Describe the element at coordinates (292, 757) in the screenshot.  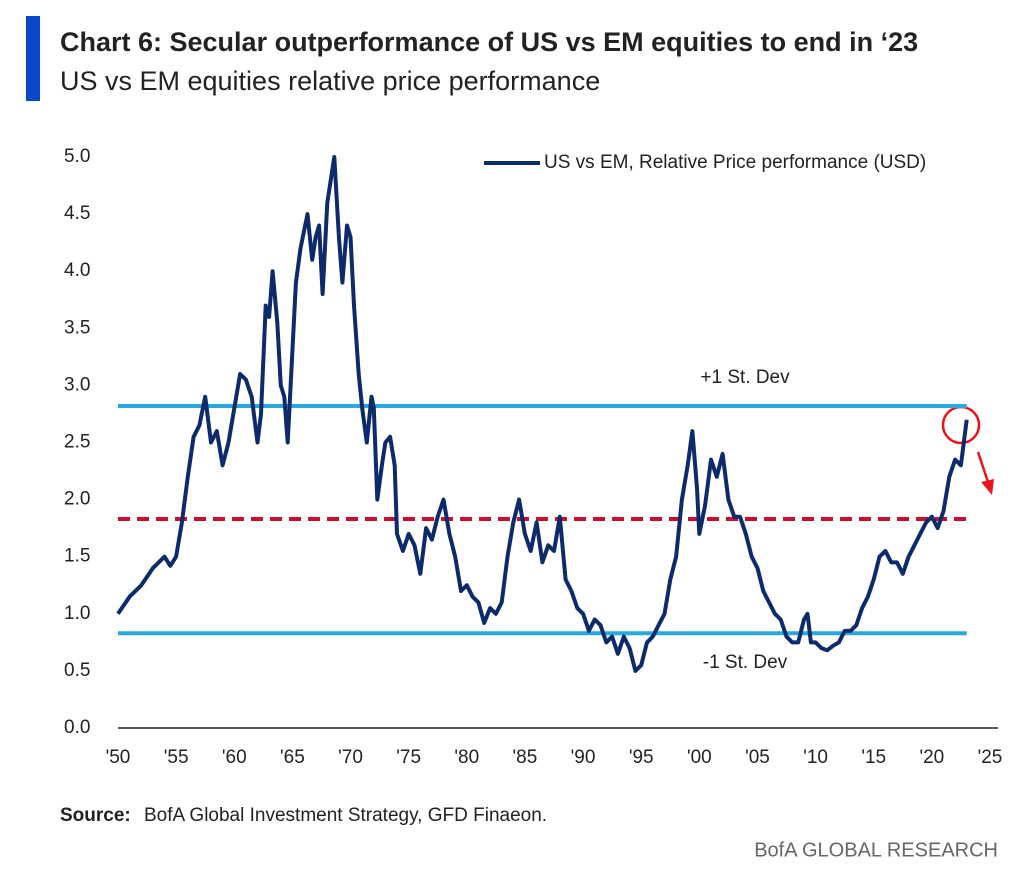
I see `x-tick-label: '65` at that location.